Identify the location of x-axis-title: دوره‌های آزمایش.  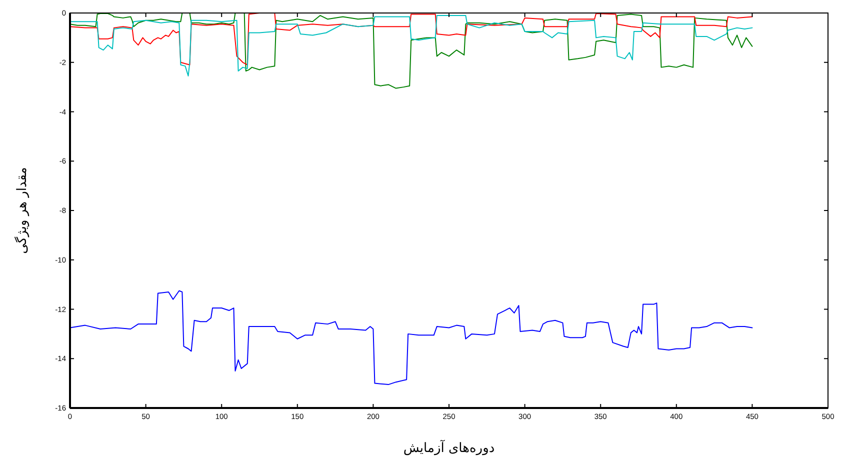
(449, 447).